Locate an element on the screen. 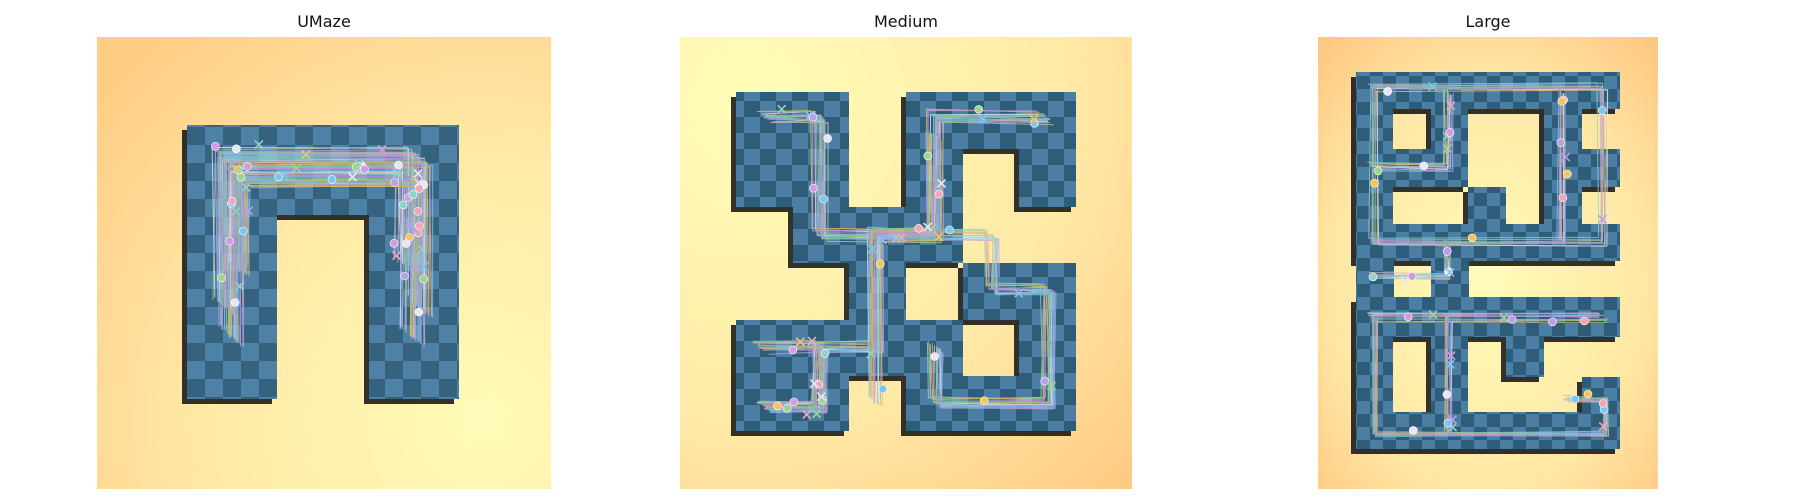  maze-corridors is located at coordinates (1485, 263).